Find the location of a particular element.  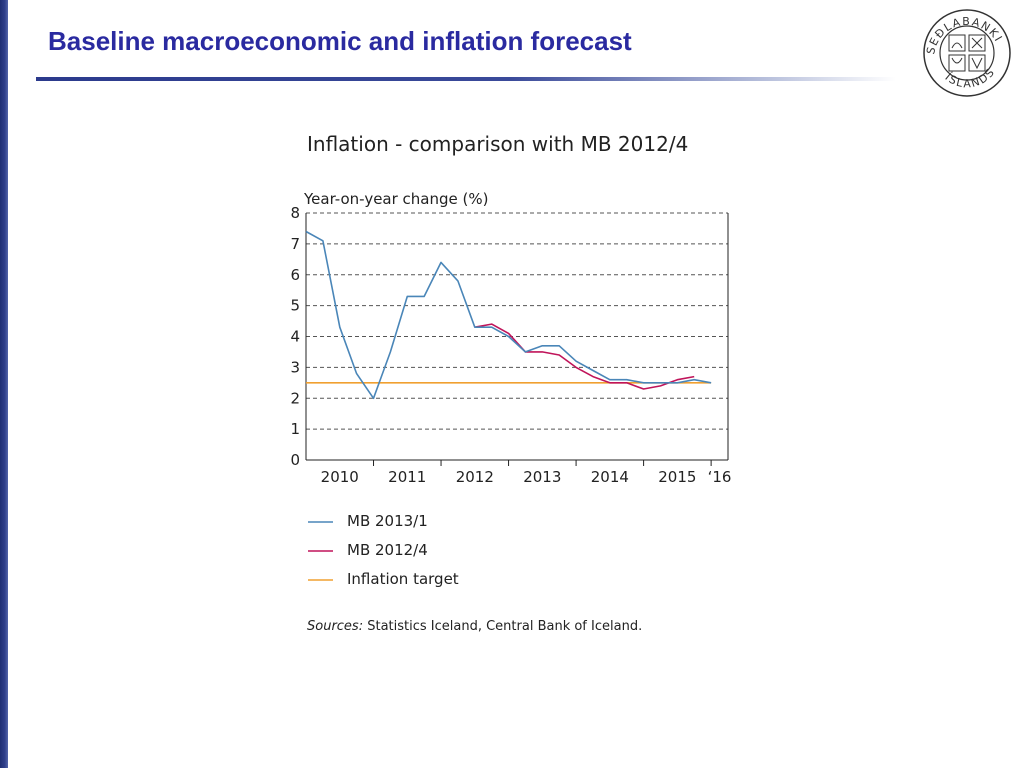

legend-label: Inflation target is located at coordinates (403, 579).